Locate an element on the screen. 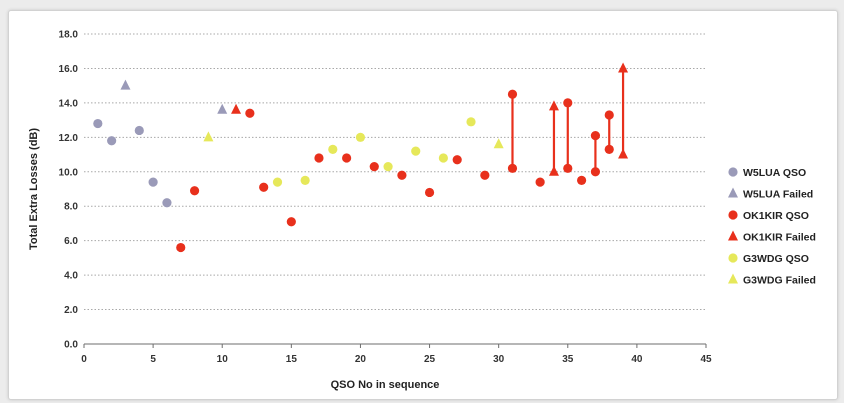  x-tick-label: 40 is located at coordinates (637, 359).